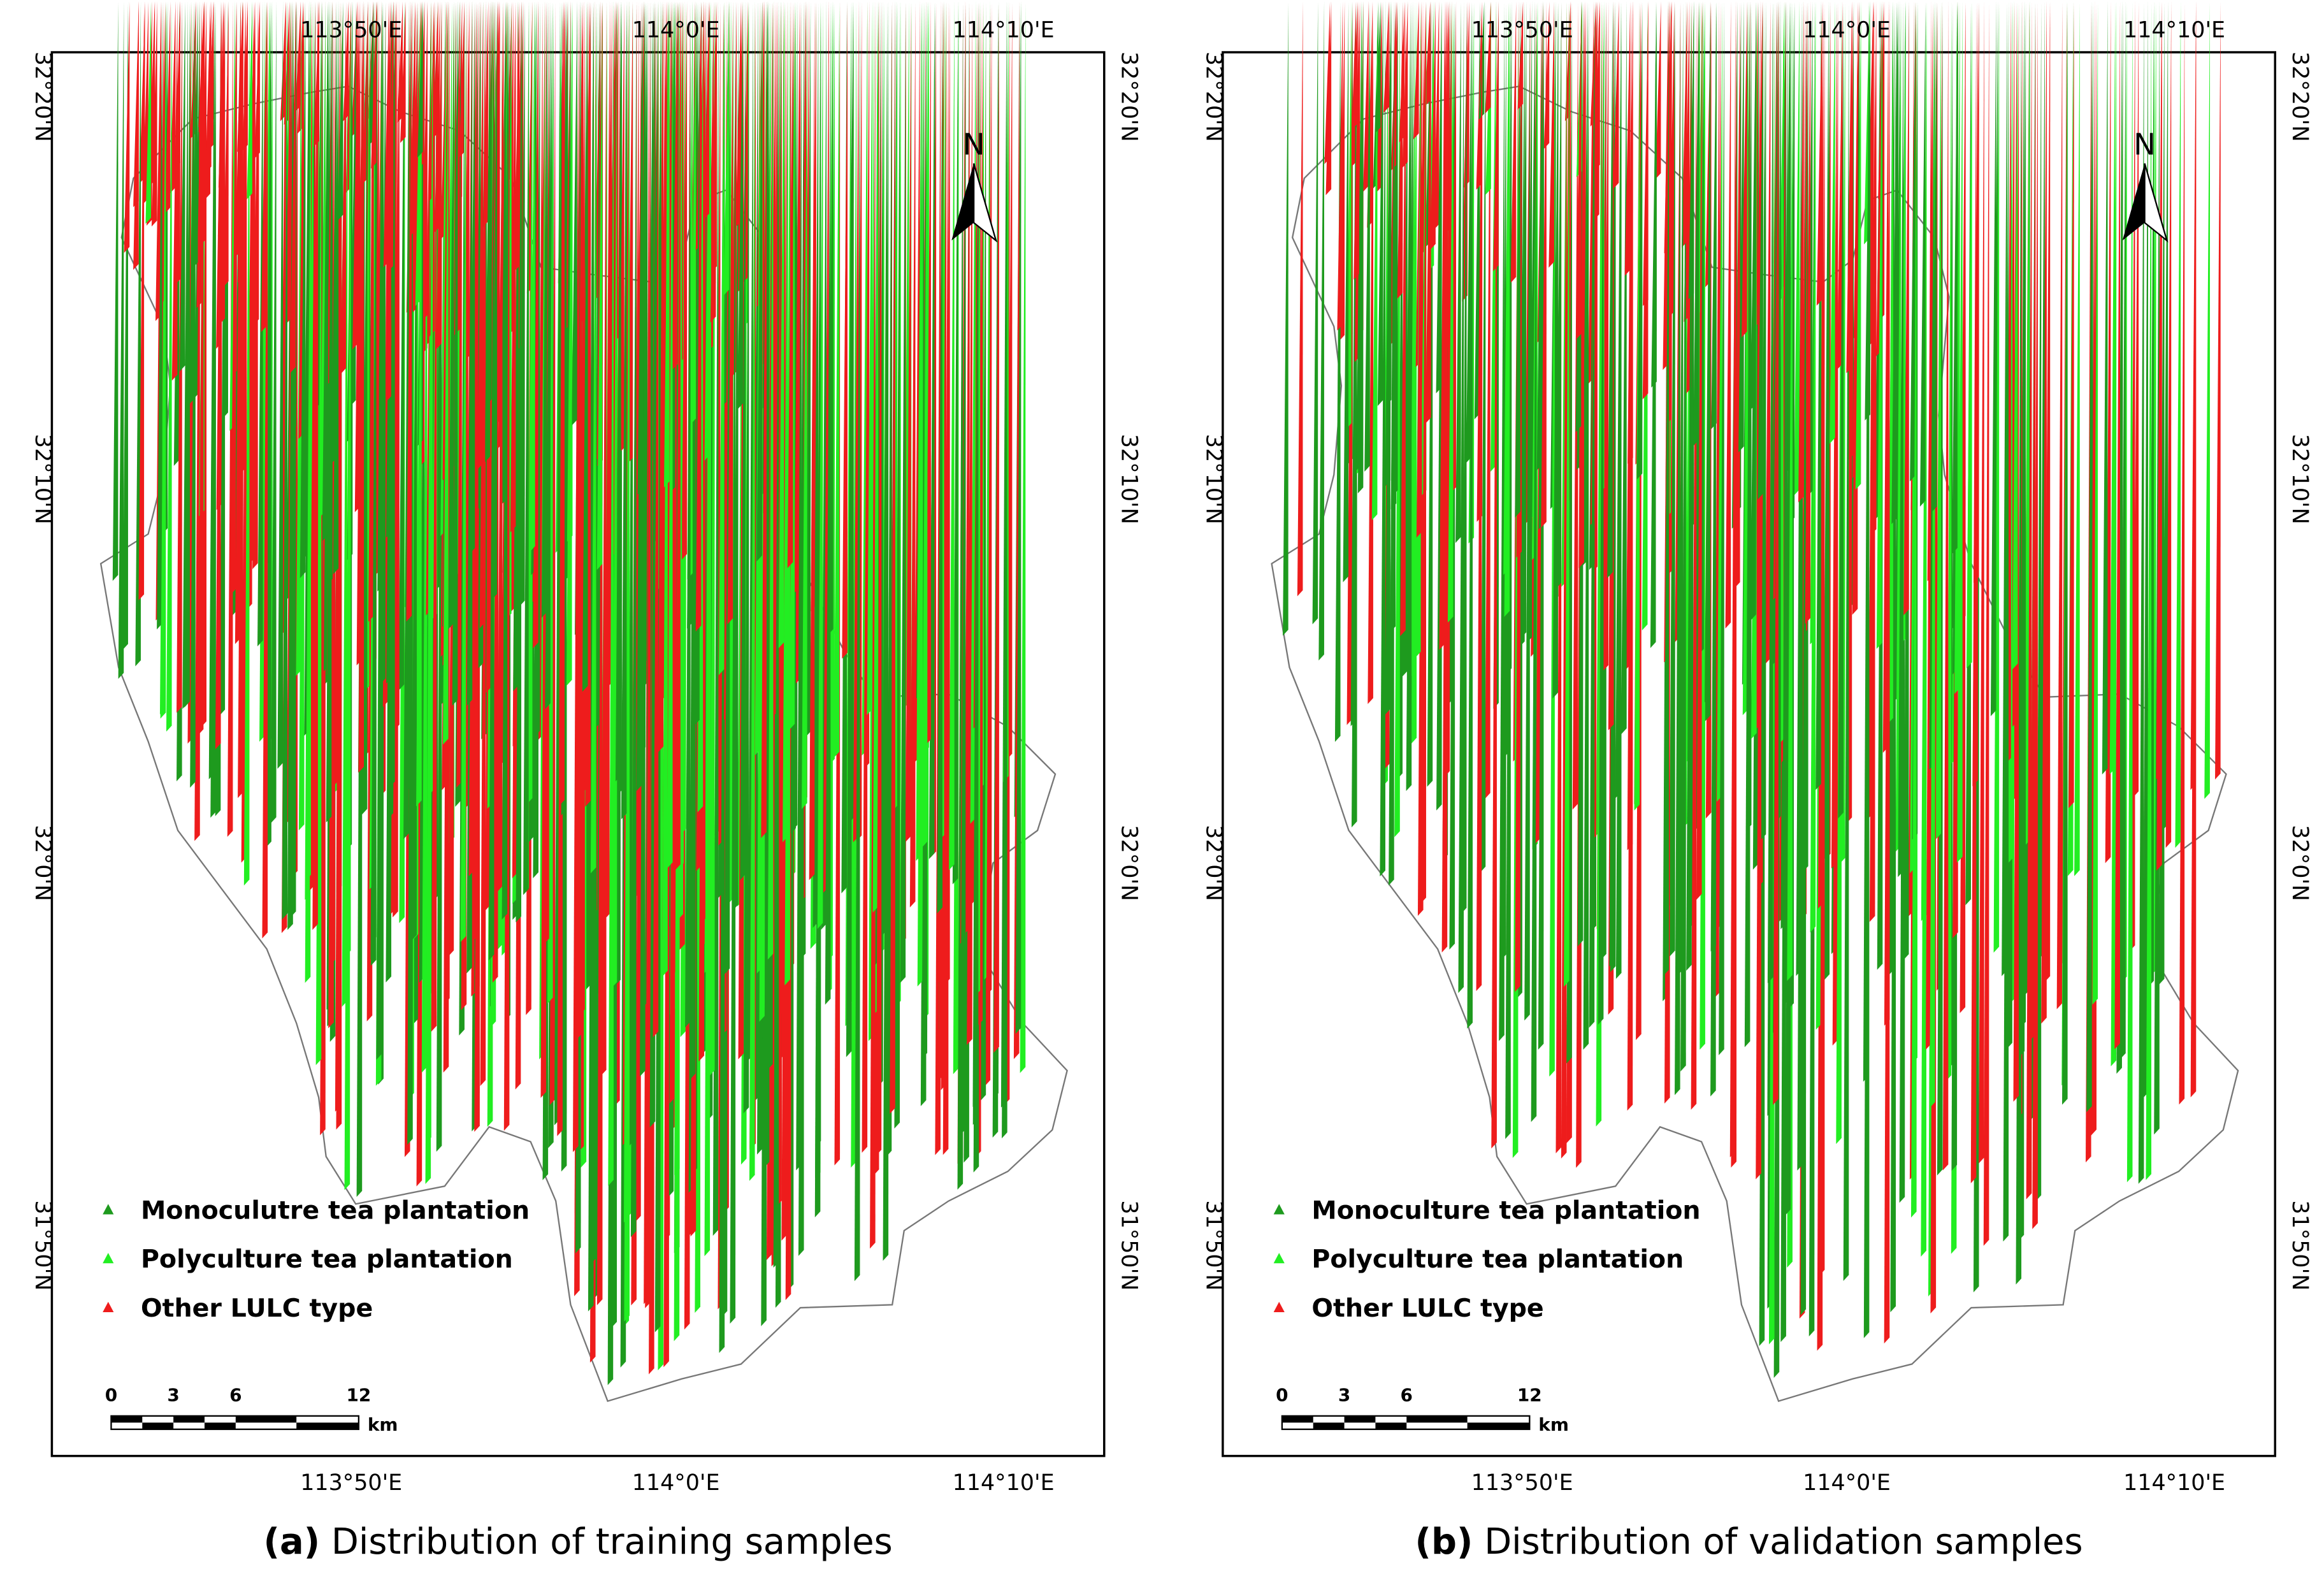  Describe the element at coordinates (335, 1210) in the screenshot. I see `legend-label: Monoculutre tea plantation` at that location.